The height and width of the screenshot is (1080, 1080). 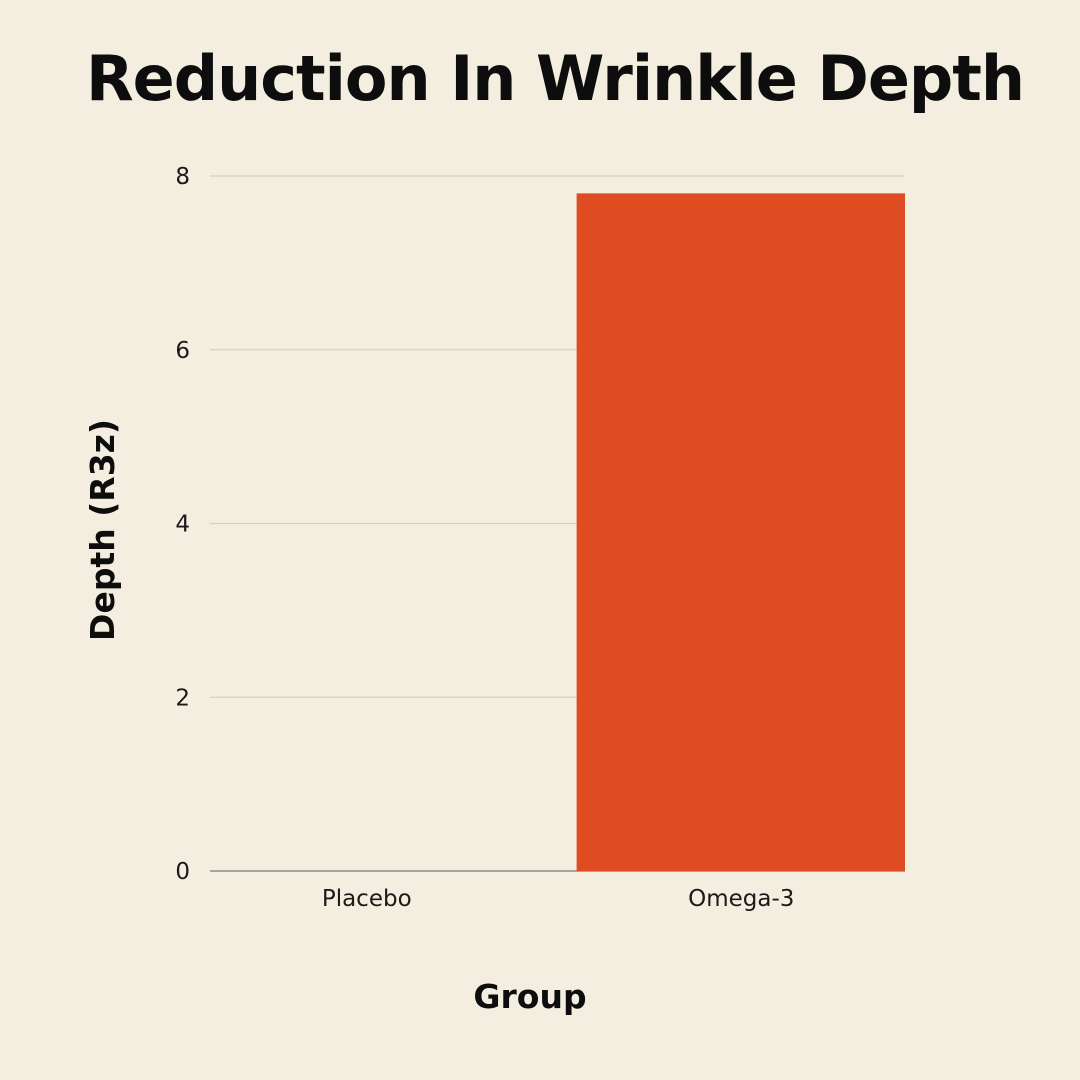 What do you see at coordinates (182, 872) in the screenshot?
I see `y-tick-label: 0` at bounding box center [182, 872].